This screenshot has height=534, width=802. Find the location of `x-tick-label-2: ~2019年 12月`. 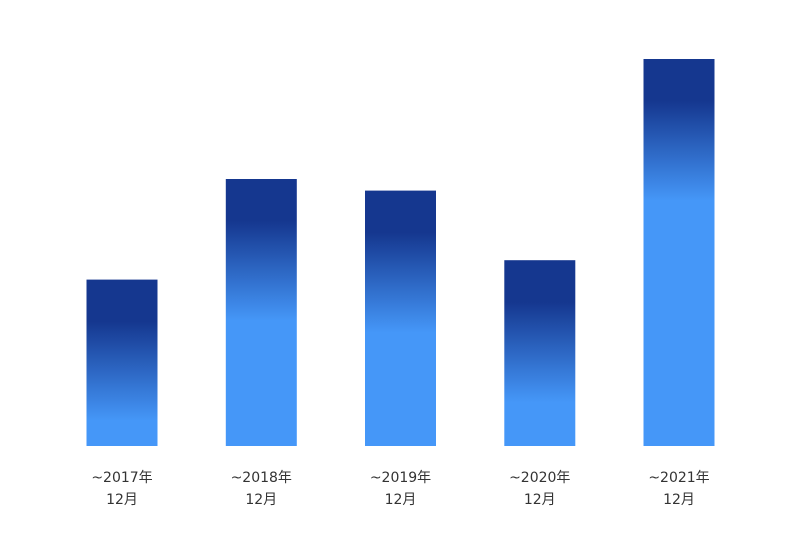

x-tick-label-2: ~2019年 12月 is located at coordinates (401, 489).